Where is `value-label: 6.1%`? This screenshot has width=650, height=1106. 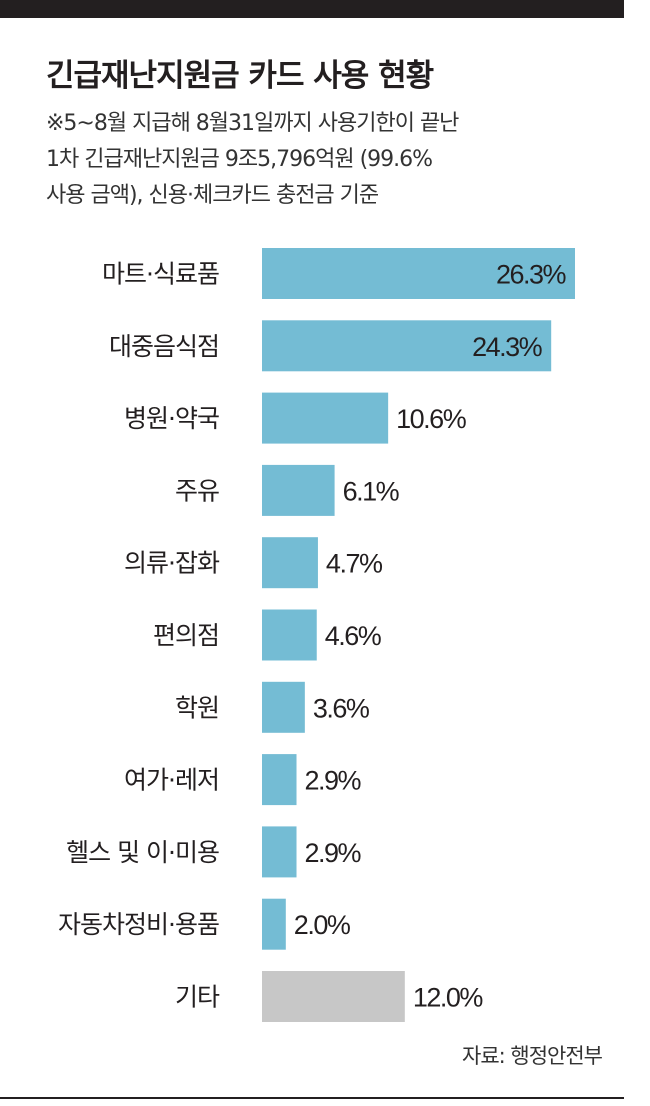 value-label: 6.1% is located at coordinates (371, 491).